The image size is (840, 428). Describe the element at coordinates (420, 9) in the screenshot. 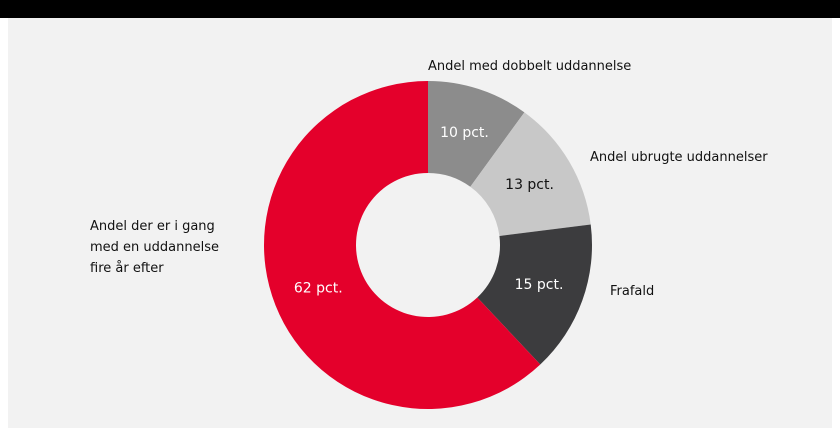

I see `top-bar` at that location.